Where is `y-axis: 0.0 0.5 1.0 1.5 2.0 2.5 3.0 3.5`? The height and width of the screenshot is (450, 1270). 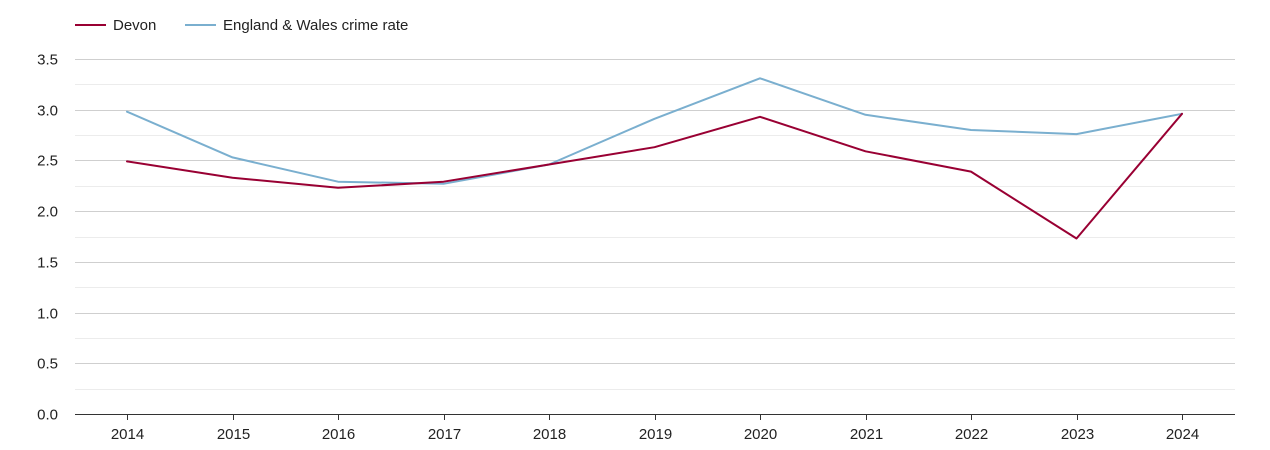
y-axis: 0.0 0.5 1.0 1.5 2.0 2.5 3.0 3.5 is located at coordinates (47, 238).